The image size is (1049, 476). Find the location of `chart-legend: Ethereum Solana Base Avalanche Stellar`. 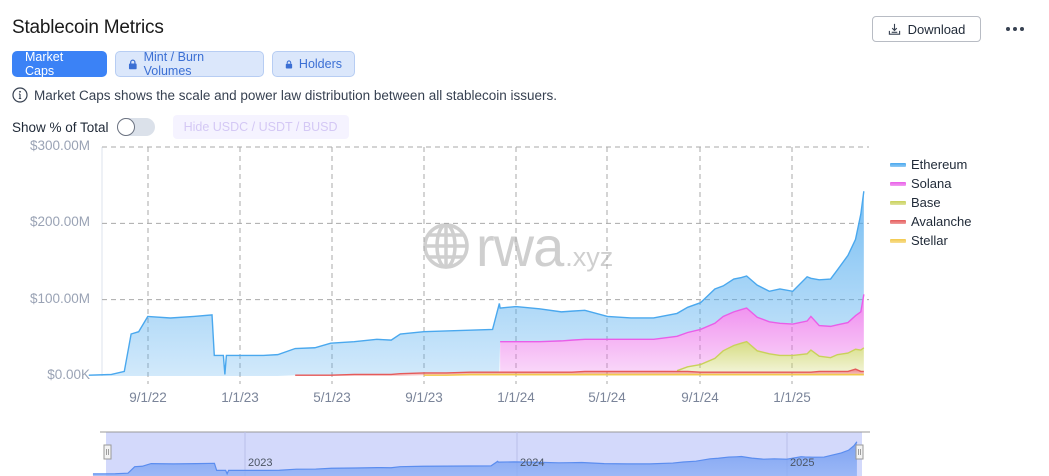

chart-legend: Ethereum Solana Base Avalanche Stellar is located at coordinates (930, 202).